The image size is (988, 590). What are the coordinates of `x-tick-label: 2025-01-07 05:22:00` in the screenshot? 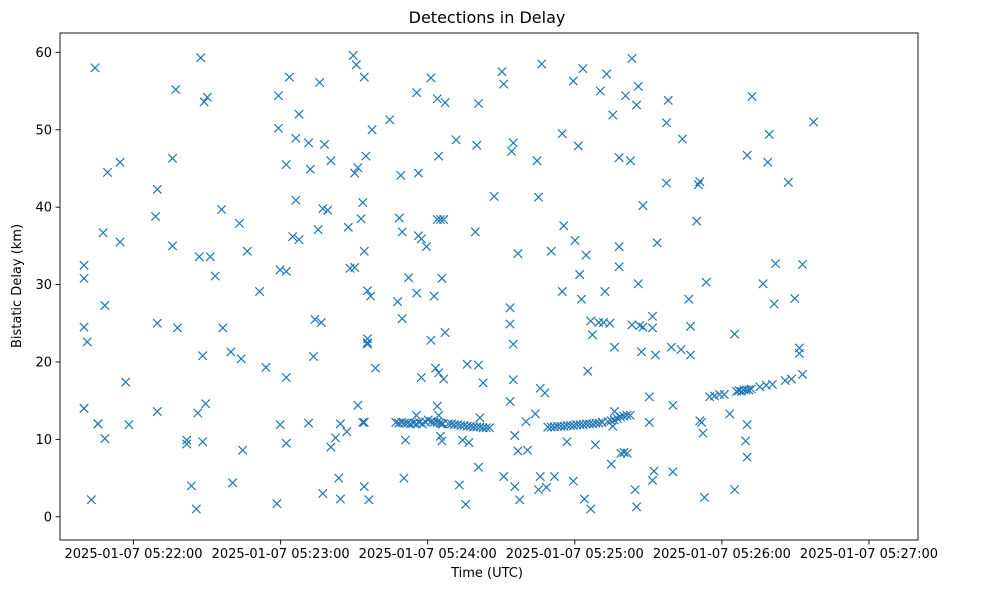 It's located at (134, 554).